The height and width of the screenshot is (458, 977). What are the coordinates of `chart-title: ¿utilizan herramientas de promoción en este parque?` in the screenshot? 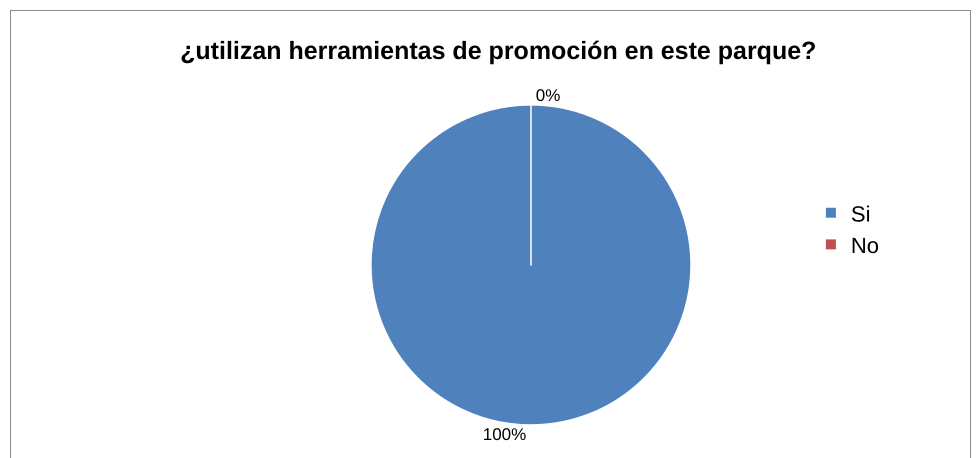 It's located at (498, 51).